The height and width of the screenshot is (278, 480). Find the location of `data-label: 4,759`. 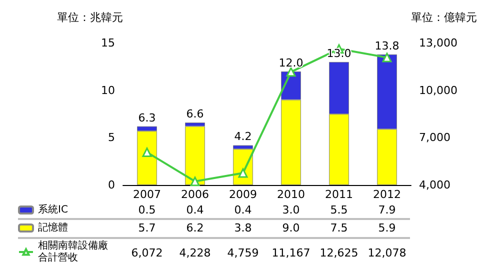

data-label: 4,759 is located at coordinates (243, 253).